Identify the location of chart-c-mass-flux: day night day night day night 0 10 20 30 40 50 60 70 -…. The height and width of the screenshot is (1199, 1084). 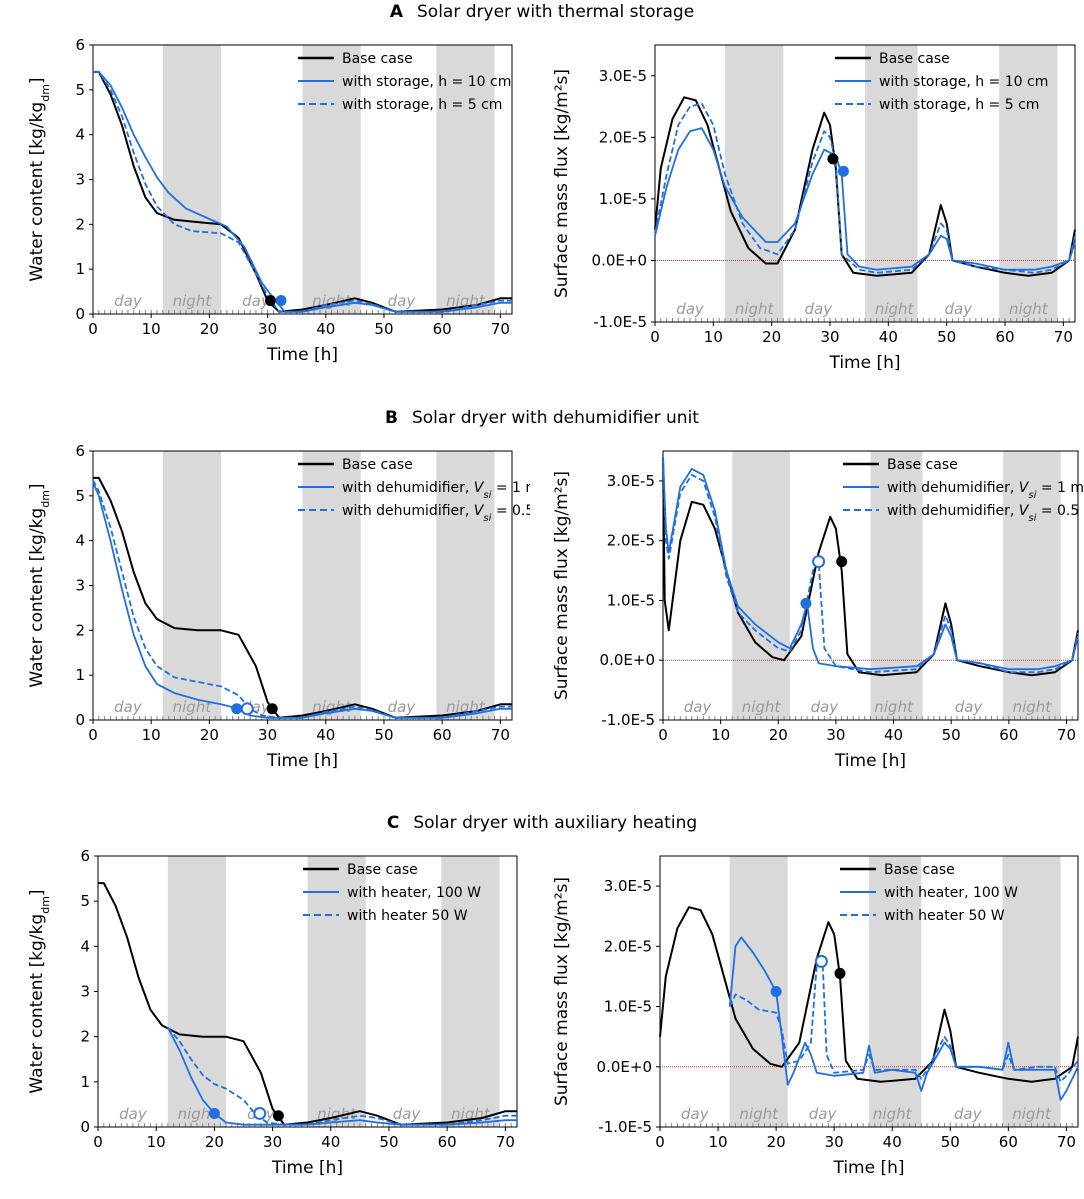
(815, 1016).